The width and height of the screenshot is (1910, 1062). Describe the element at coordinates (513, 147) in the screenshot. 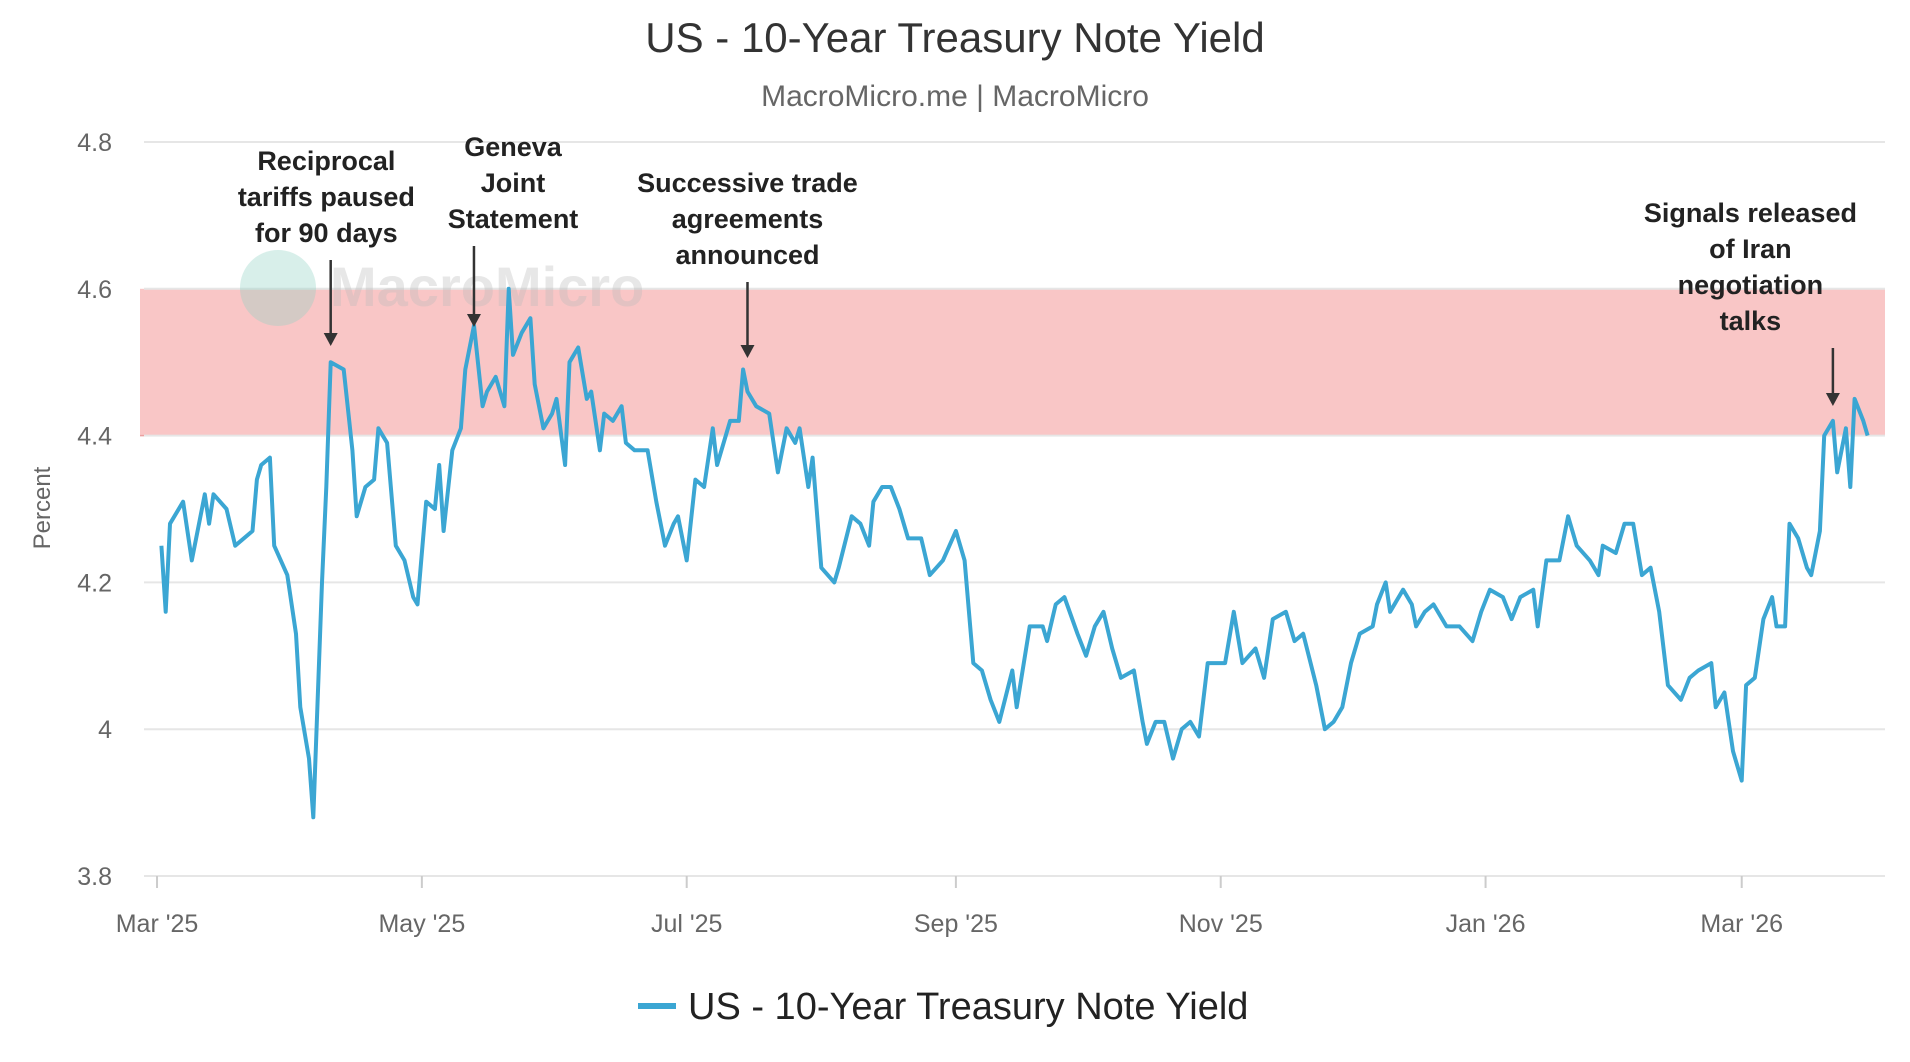

I see `annotation-text: Geneva` at that location.